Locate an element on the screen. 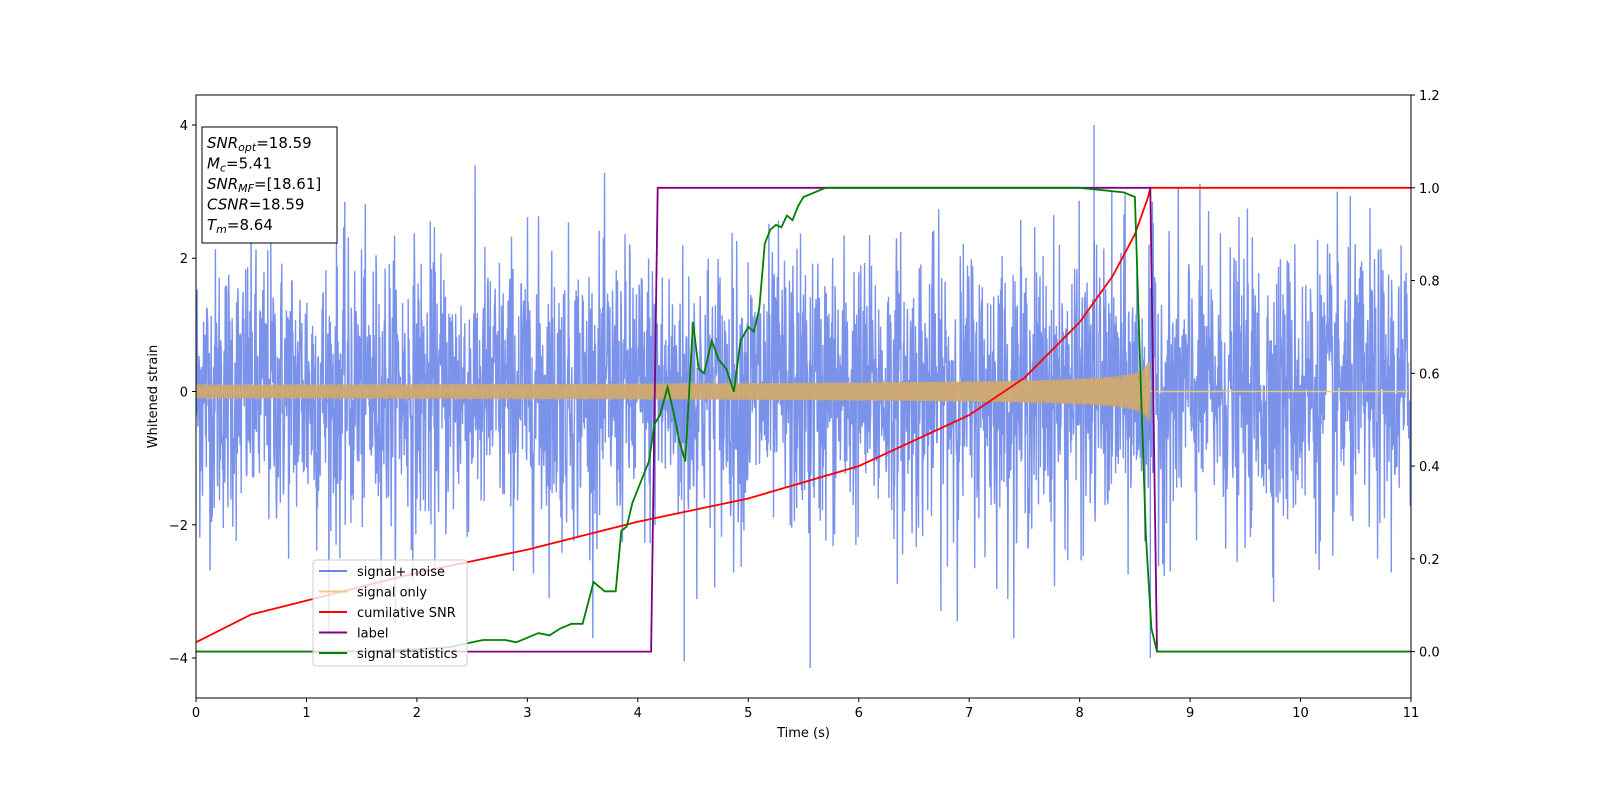 This screenshot has width=1600, height=800. annotation-line: SNRMF=[18.61] is located at coordinates (264, 185).